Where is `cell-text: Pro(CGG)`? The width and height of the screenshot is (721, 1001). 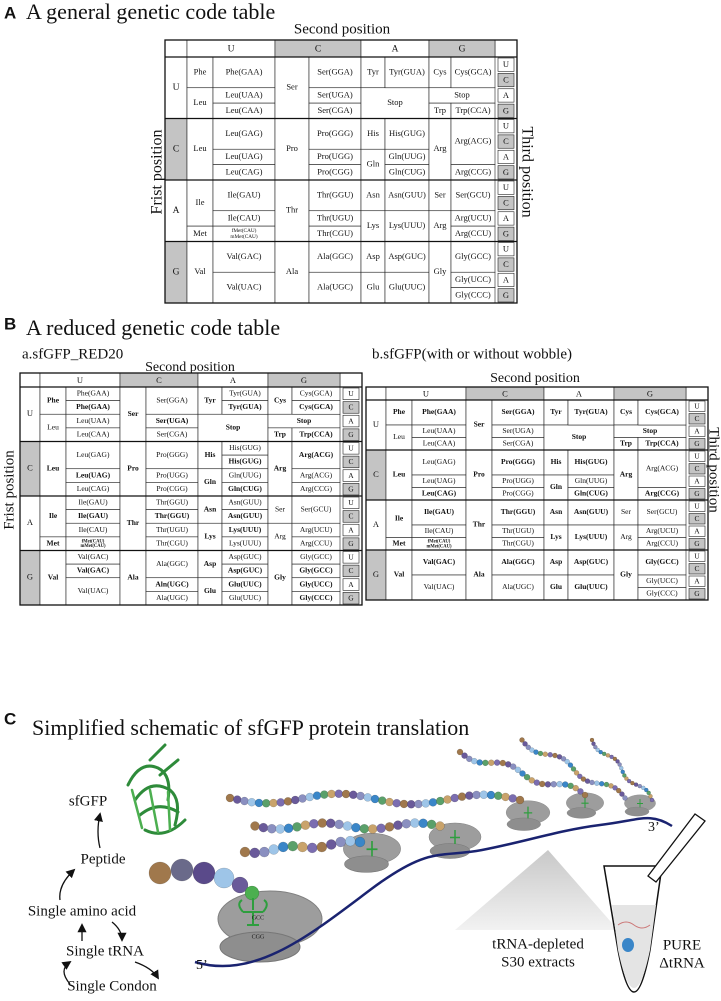
cell-text: Pro(CGG) is located at coordinates (172, 488).